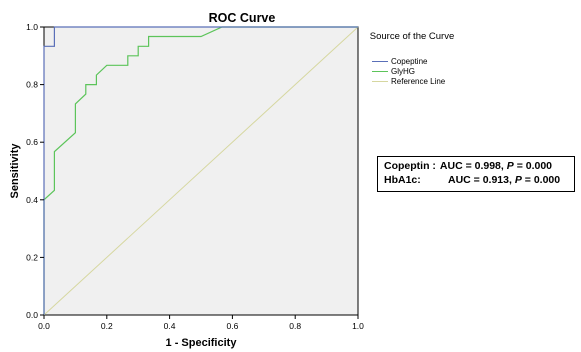  I want to click on legend-item-reference-line: Reference Line, so click(408, 81).